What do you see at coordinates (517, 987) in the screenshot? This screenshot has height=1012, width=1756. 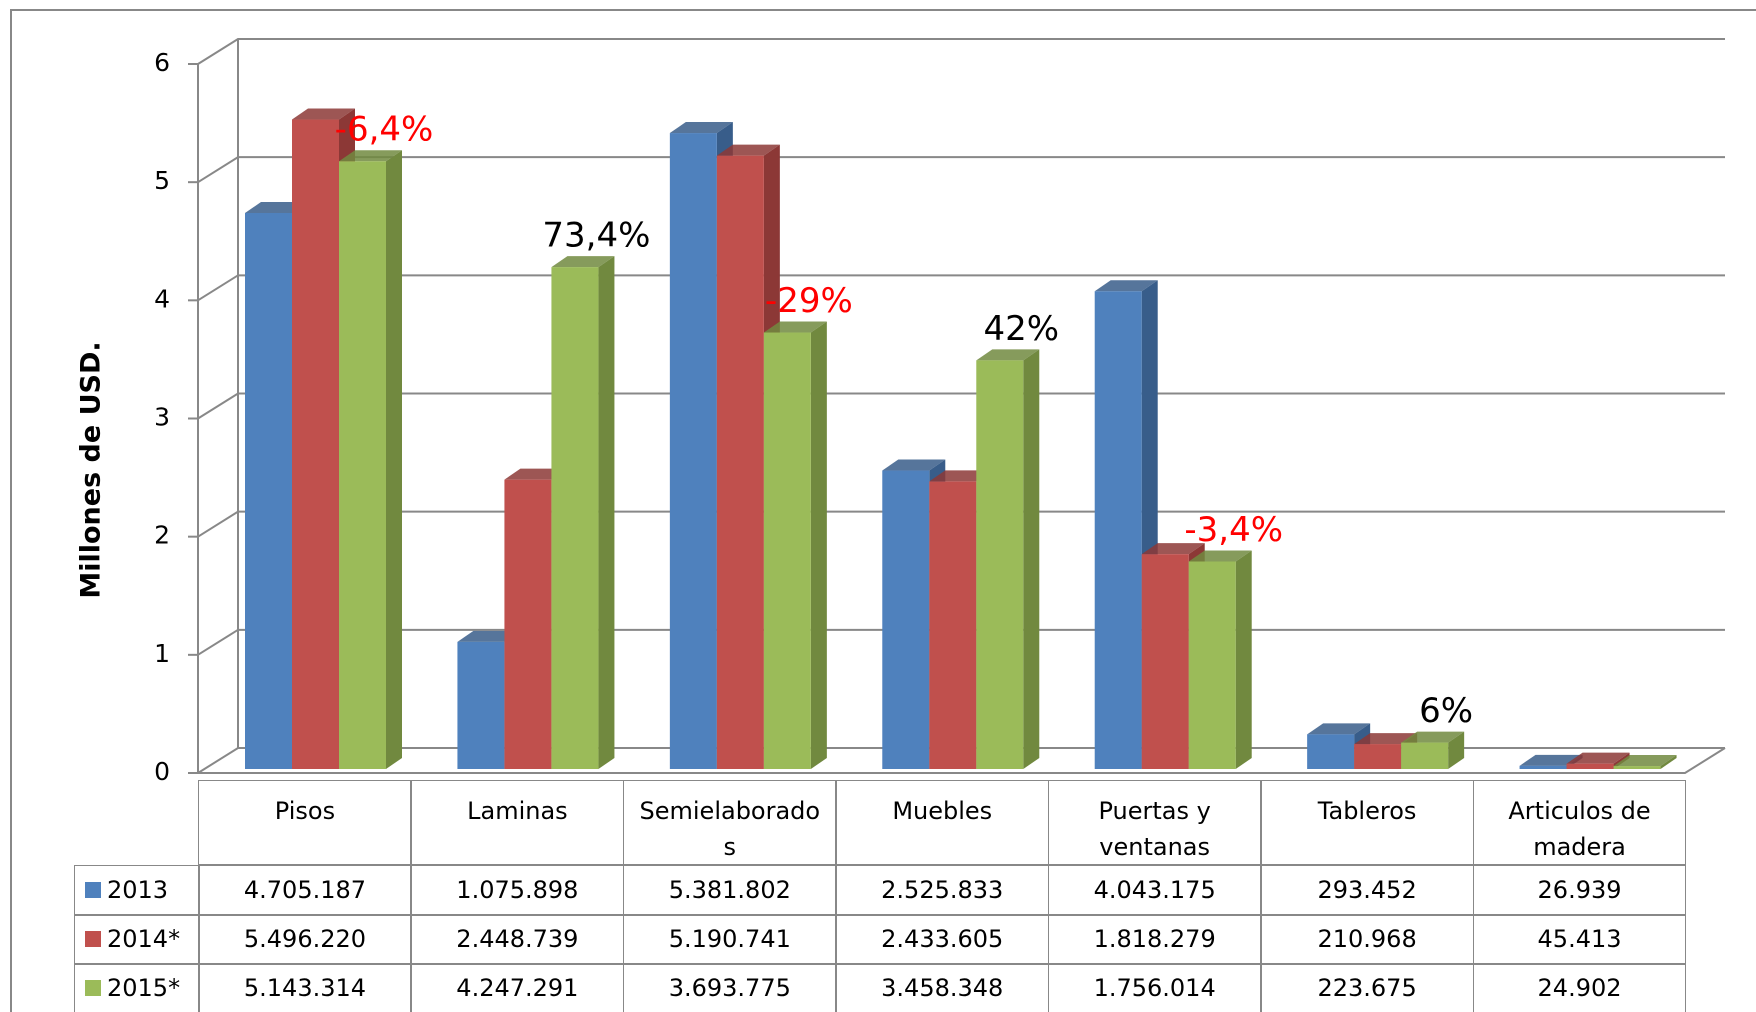 I see `table-value: 4.247.291` at bounding box center [517, 987].